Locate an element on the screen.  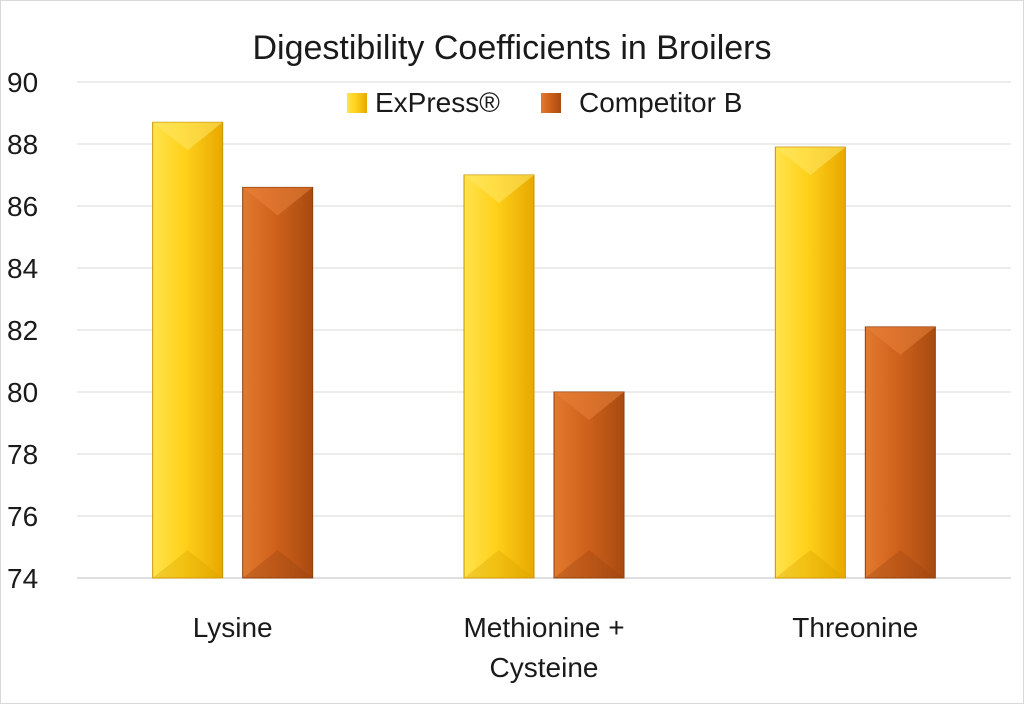
x-tick-label: Threonine is located at coordinates (855, 627).